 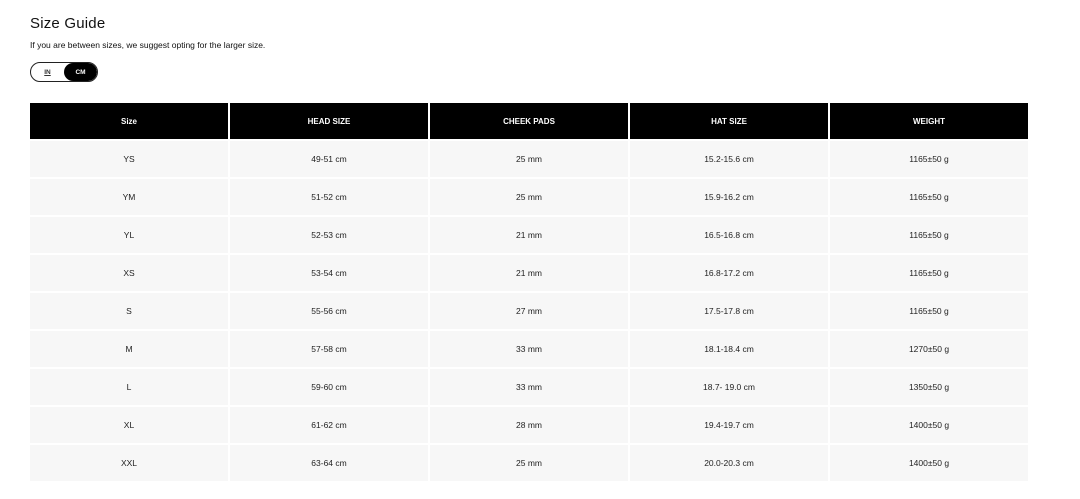 I want to click on table-cell: XXL, so click(x=129, y=463).